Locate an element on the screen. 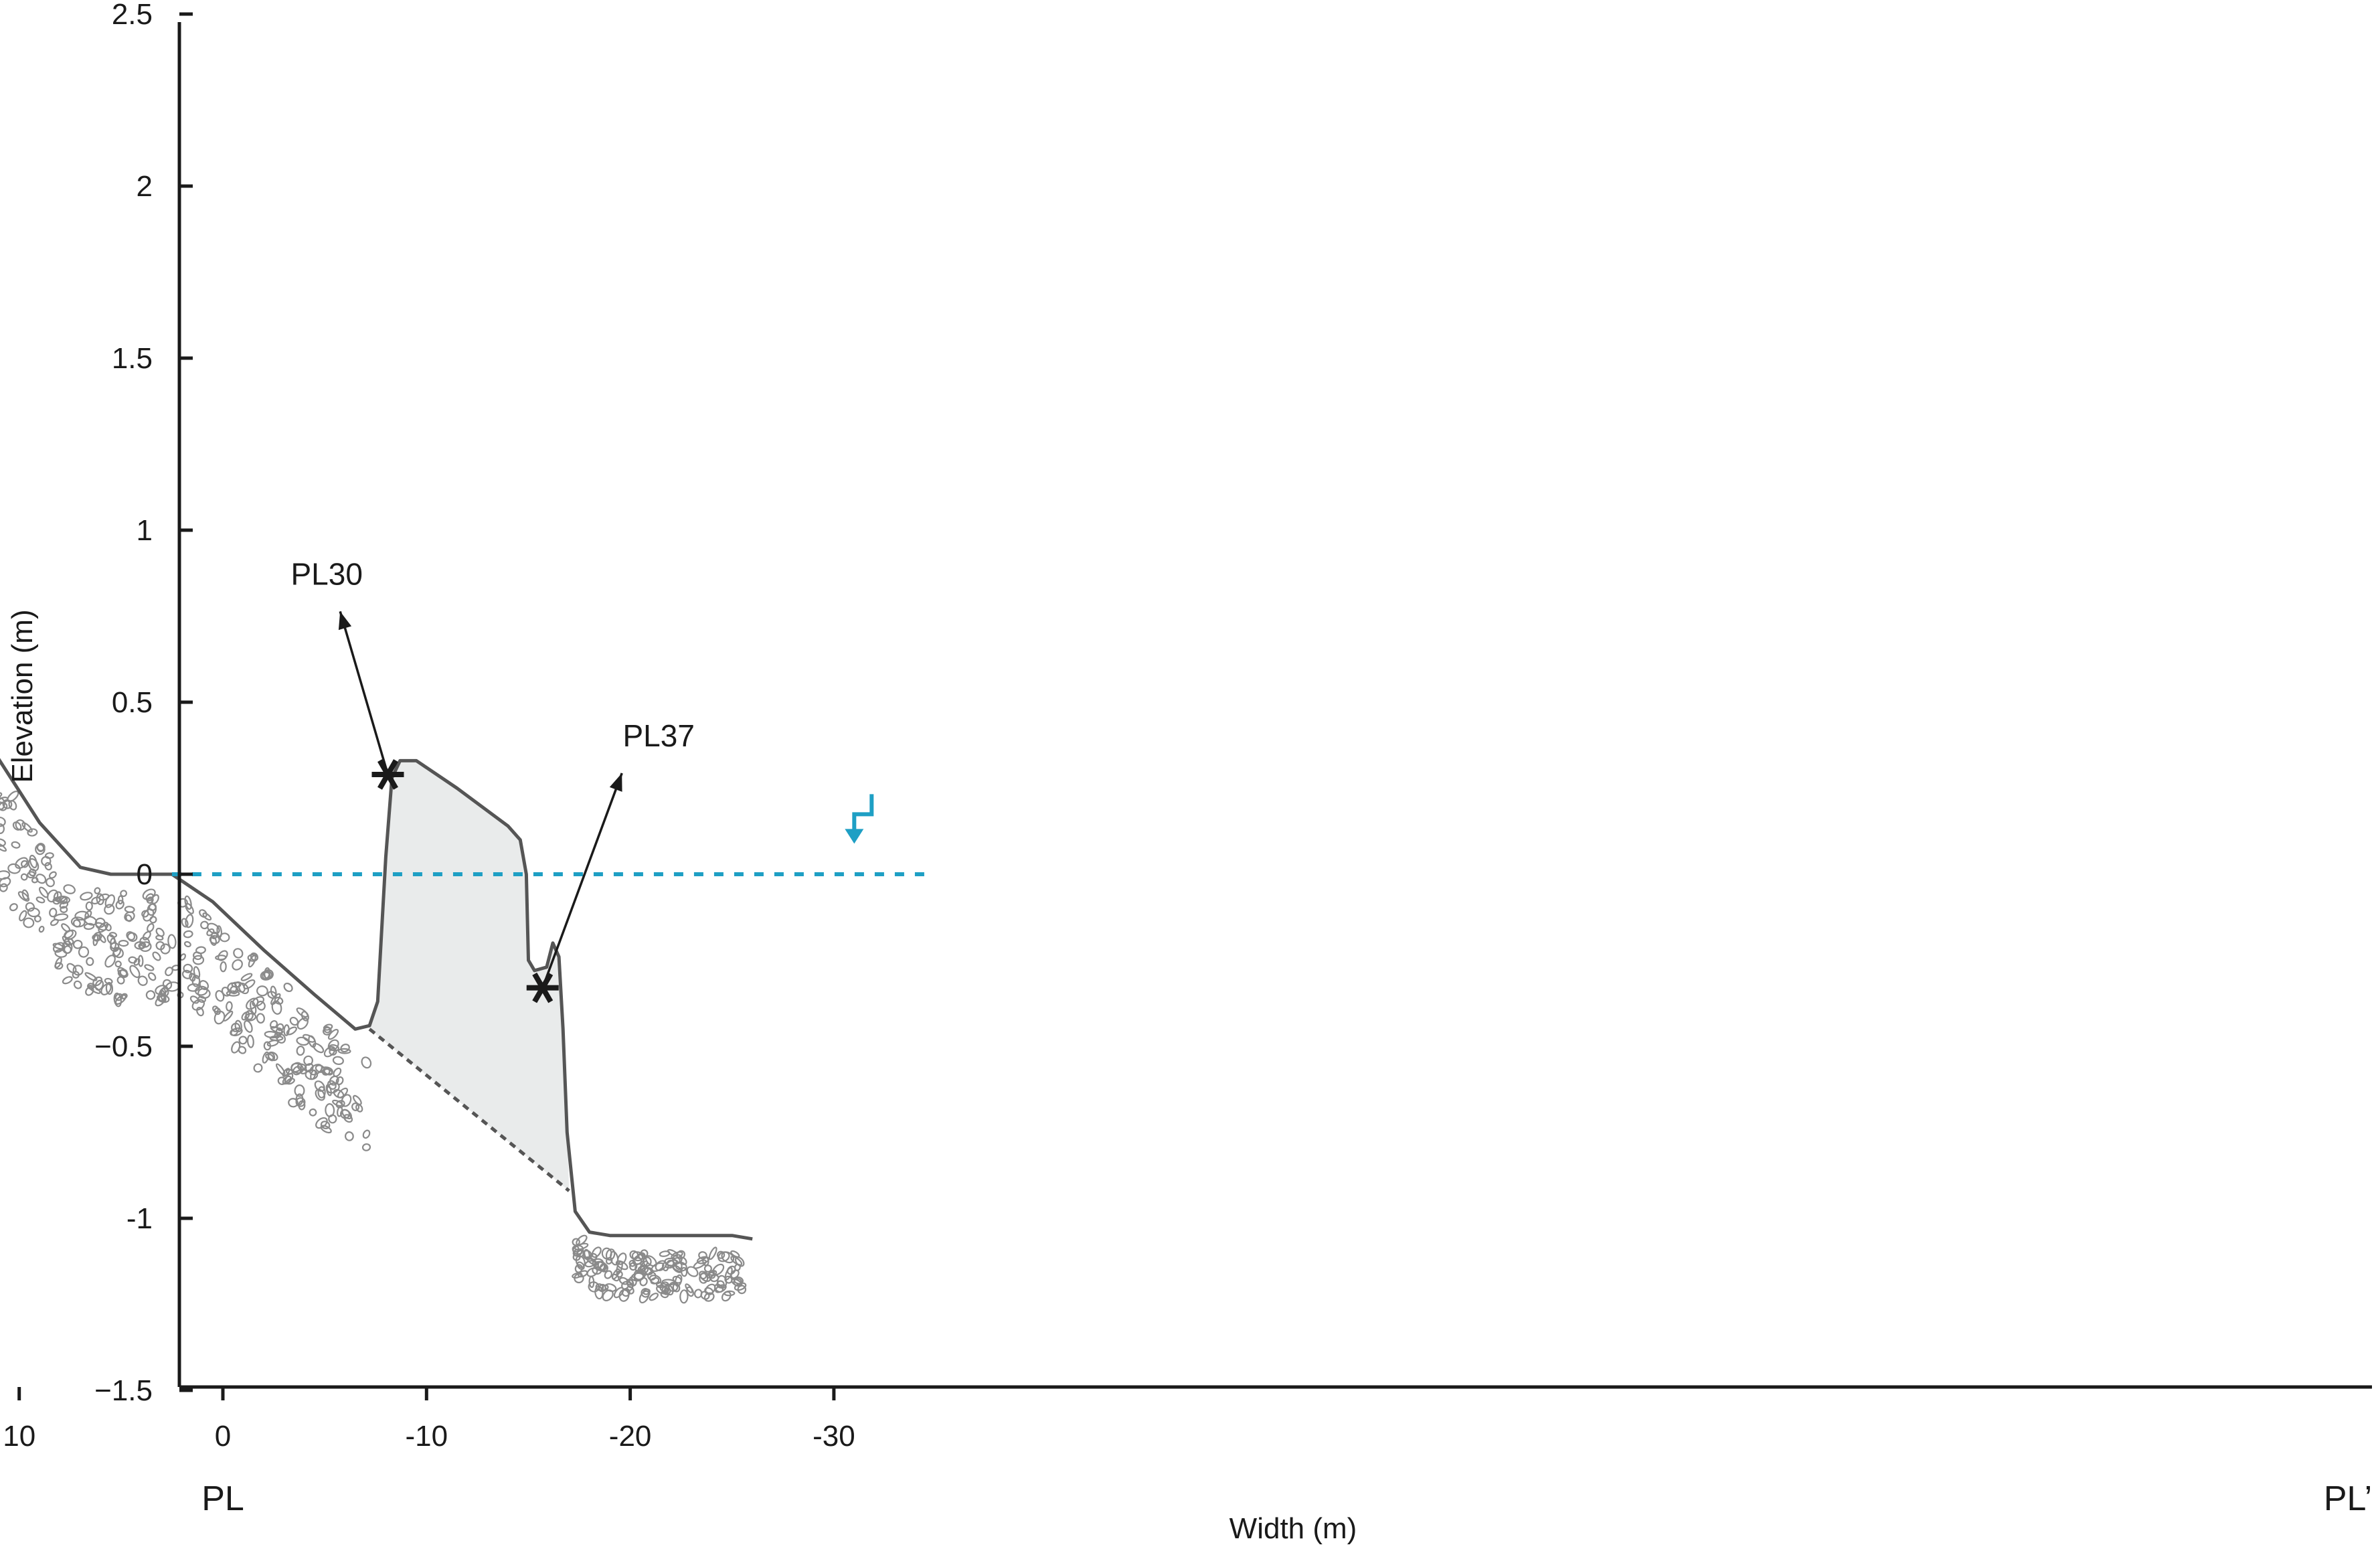 This screenshot has width=2380, height=1551. survey-markers: PL30 PL37 is located at coordinates (493, 779).